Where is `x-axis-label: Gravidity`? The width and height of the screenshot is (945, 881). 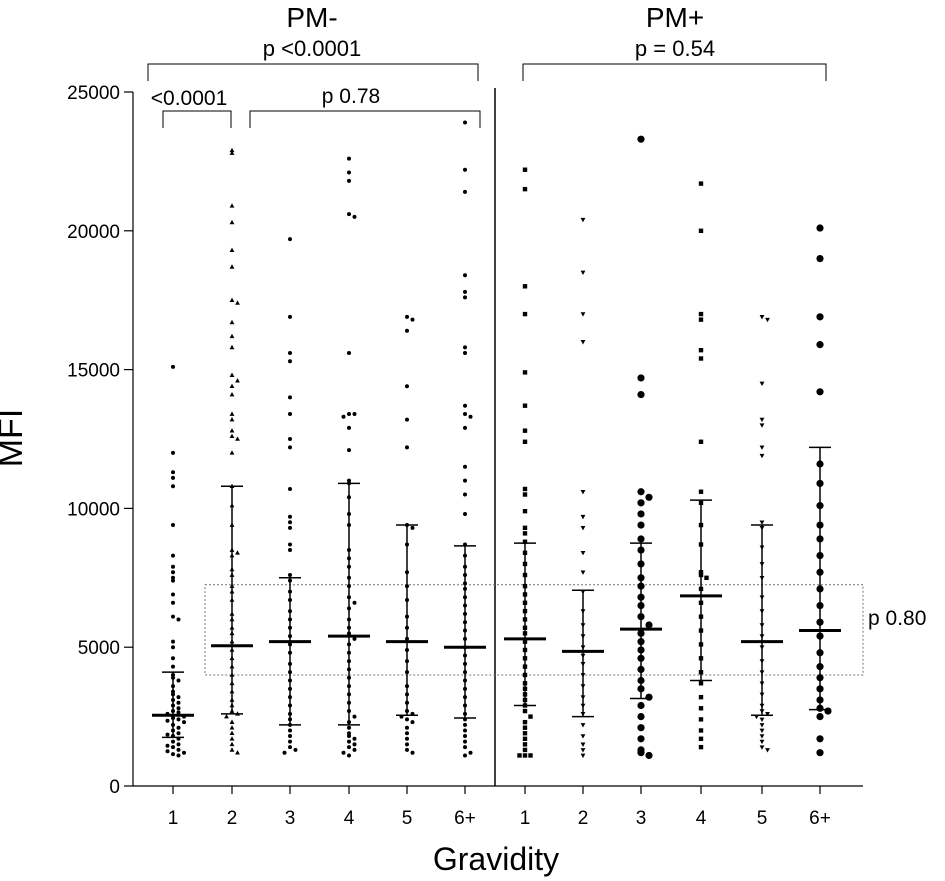
x-axis-label: Gravidity is located at coordinates (496, 859).